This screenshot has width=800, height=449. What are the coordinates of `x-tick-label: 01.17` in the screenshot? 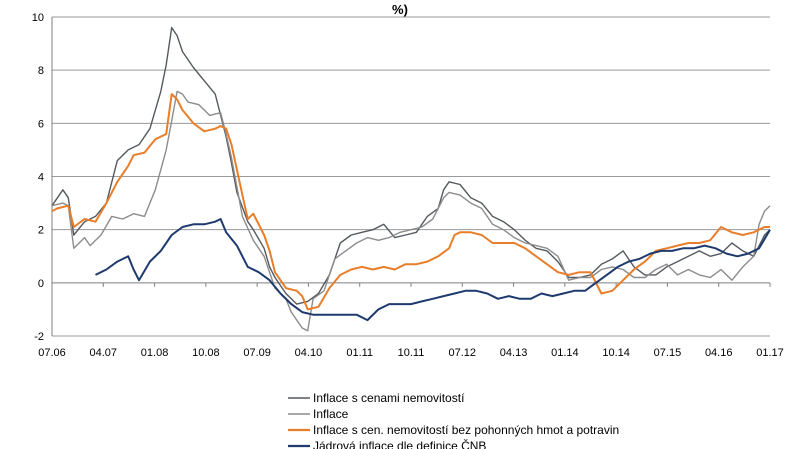 It's located at (770, 353).